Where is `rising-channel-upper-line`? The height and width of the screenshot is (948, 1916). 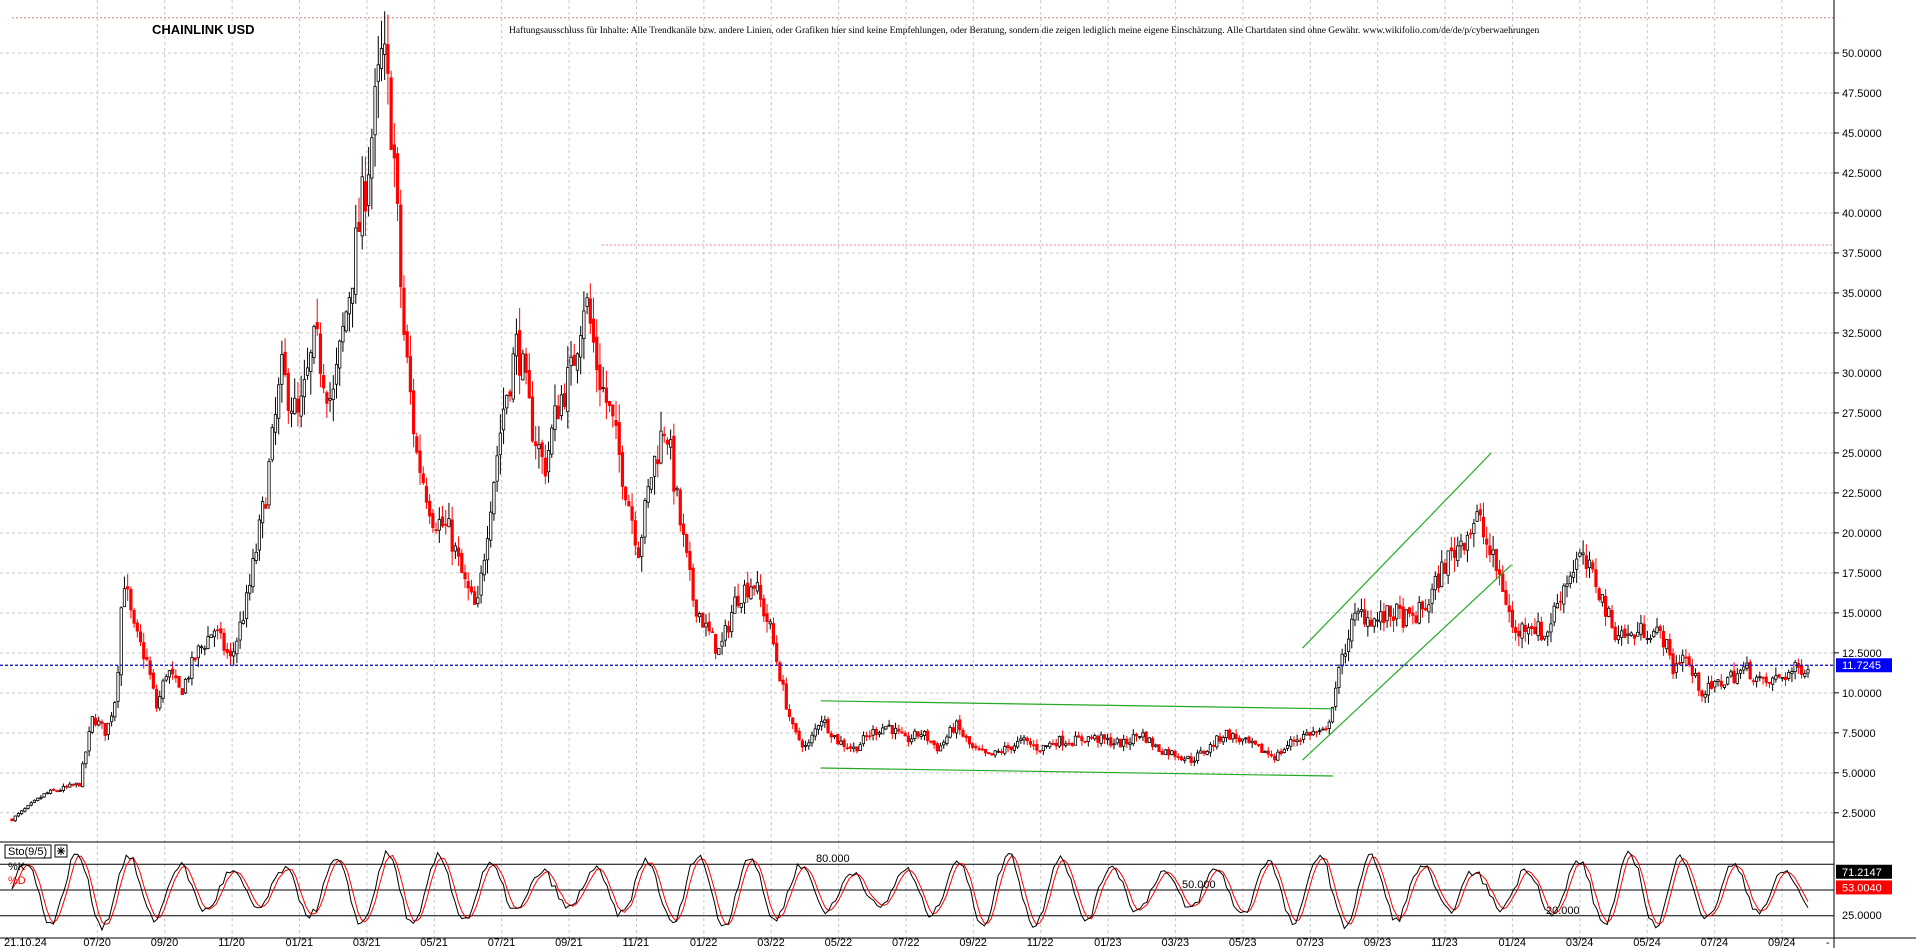
rising-channel-upper-line is located at coordinates (1397, 550).